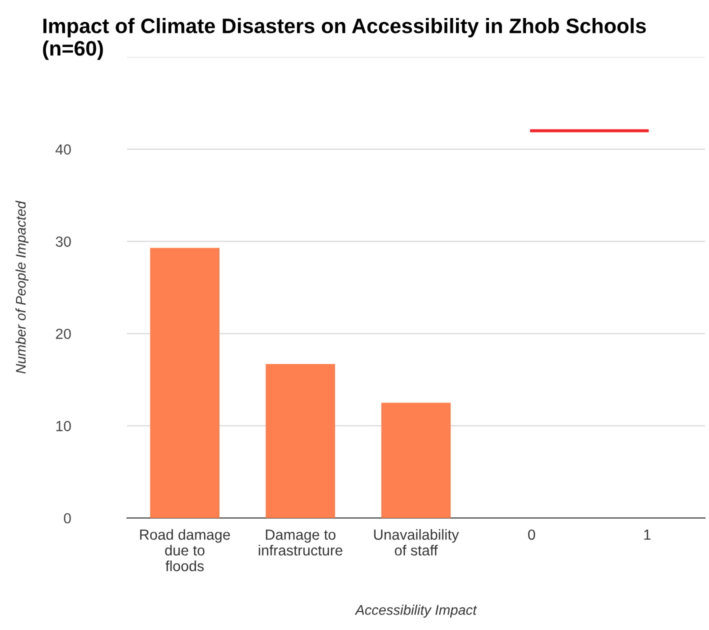 This screenshot has height=630, width=709. What do you see at coordinates (416, 542) in the screenshot?
I see `x-tick-label: Unavailability of staff` at bounding box center [416, 542].